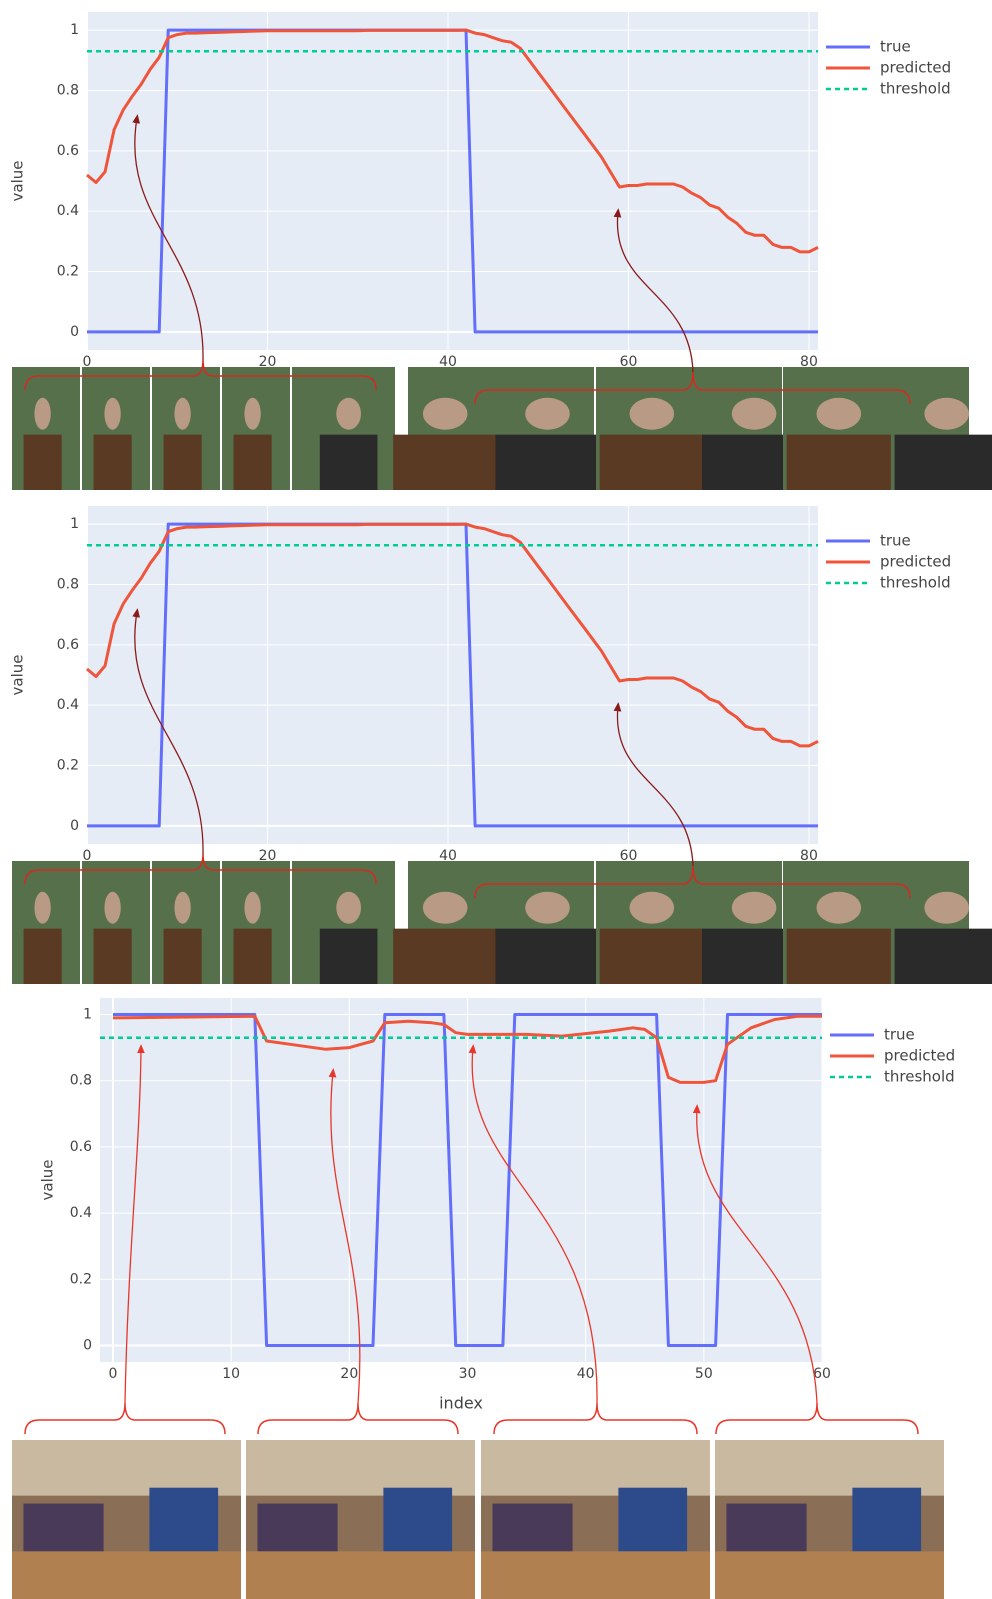 The width and height of the screenshot is (992, 1599). Describe the element at coordinates (919, 1077) in the screenshot. I see `legend-label: threshold` at that location.